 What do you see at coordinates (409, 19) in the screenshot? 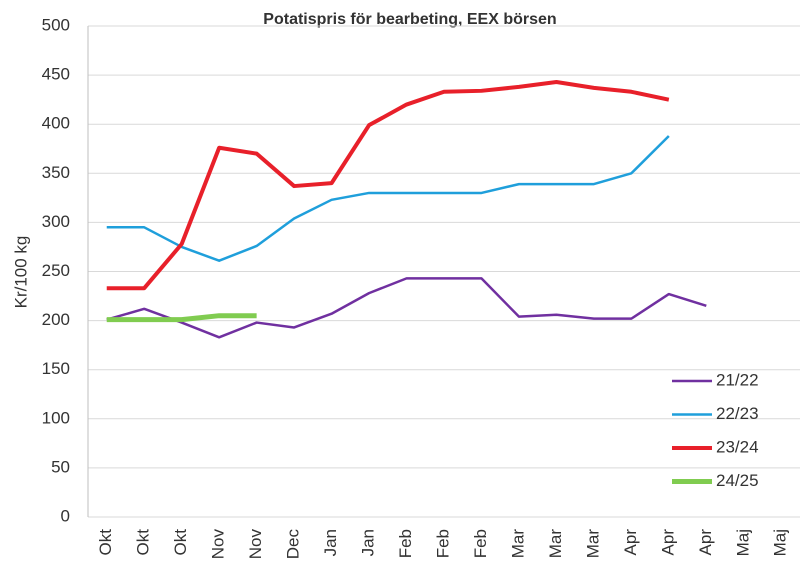
I see `chart-title: Potatispris för bearbeting, EEX börsen` at bounding box center [409, 19].